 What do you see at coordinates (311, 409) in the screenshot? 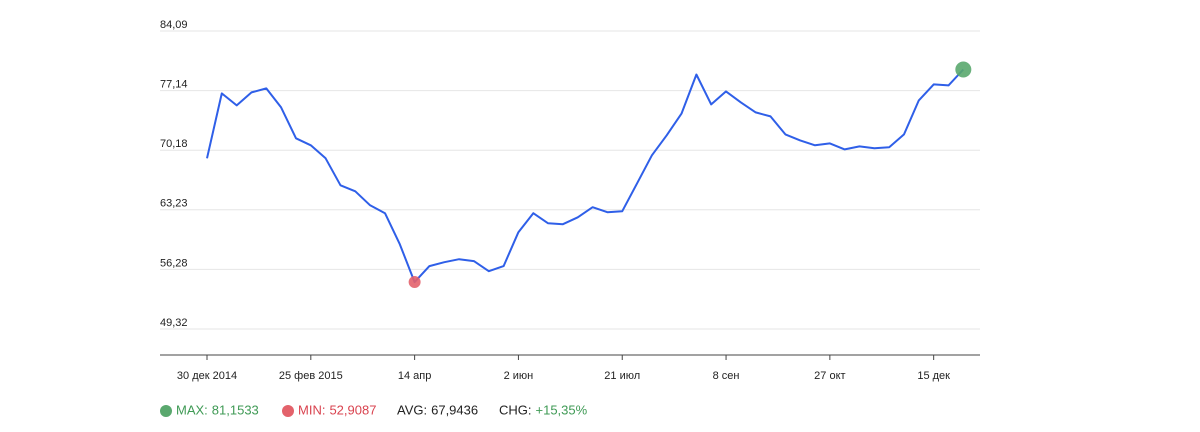
I see `stat-label: MIN:` at bounding box center [311, 409].